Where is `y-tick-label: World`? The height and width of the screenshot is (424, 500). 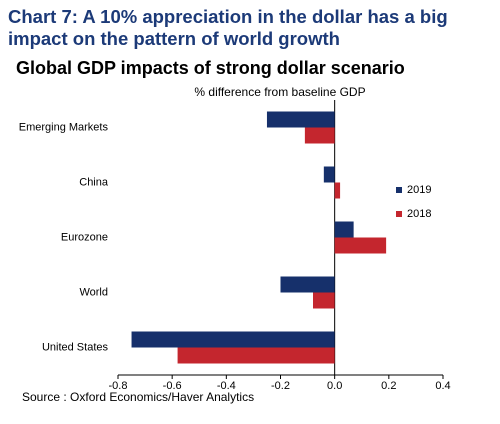 y-tick-label: World is located at coordinates (93, 292).